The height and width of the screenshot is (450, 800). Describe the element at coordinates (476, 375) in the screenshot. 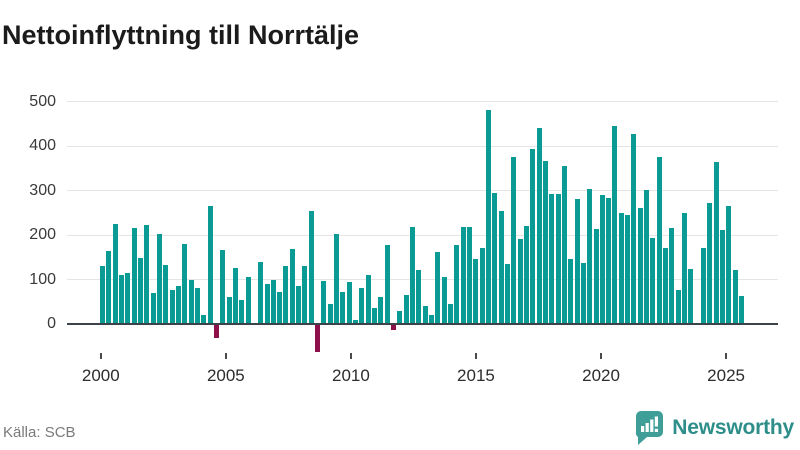

I see `x-axis-tick-label: 2015` at that location.